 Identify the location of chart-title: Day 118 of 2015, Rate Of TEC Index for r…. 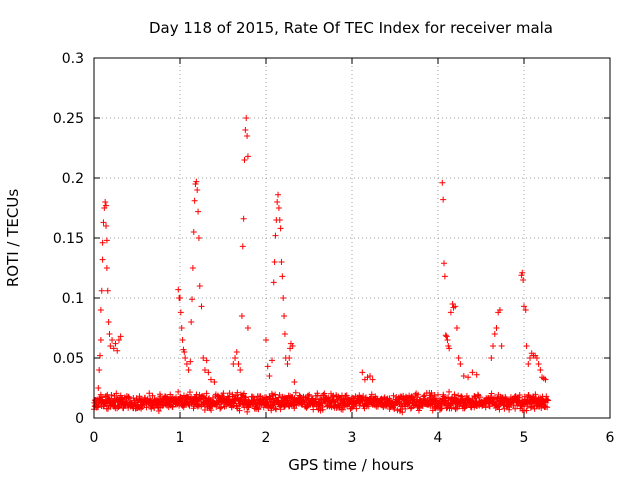
(351, 28).